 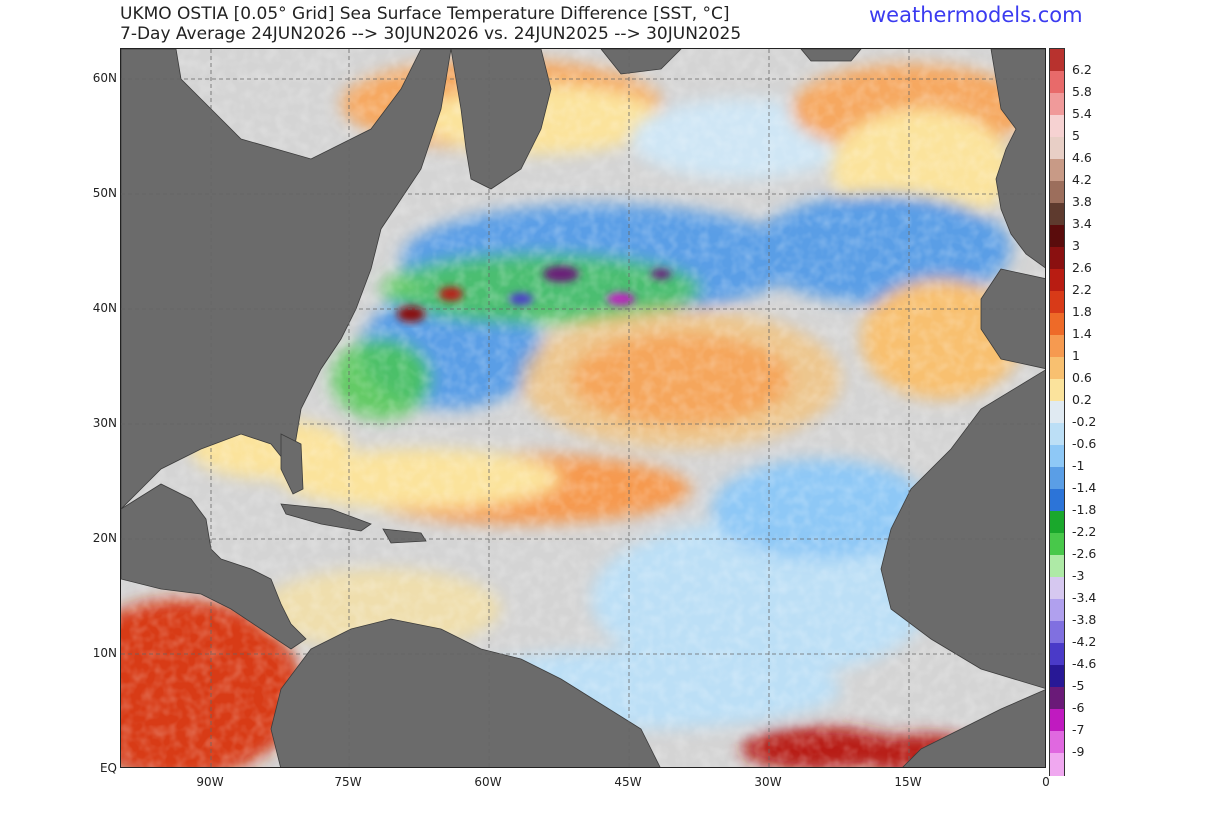 What do you see at coordinates (1082, 333) in the screenshot?
I see `colorbar-label: 1.4` at bounding box center [1082, 333].